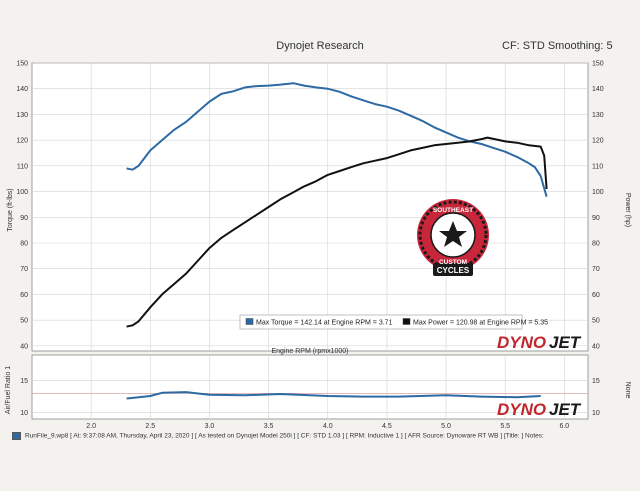 Image resolution: width=640 pixels, height=491 pixels. What do you see at coordinates (24, 218) in the screenshot?
I see `y-tick-label-left: 90` at bounding box center [24, 218].